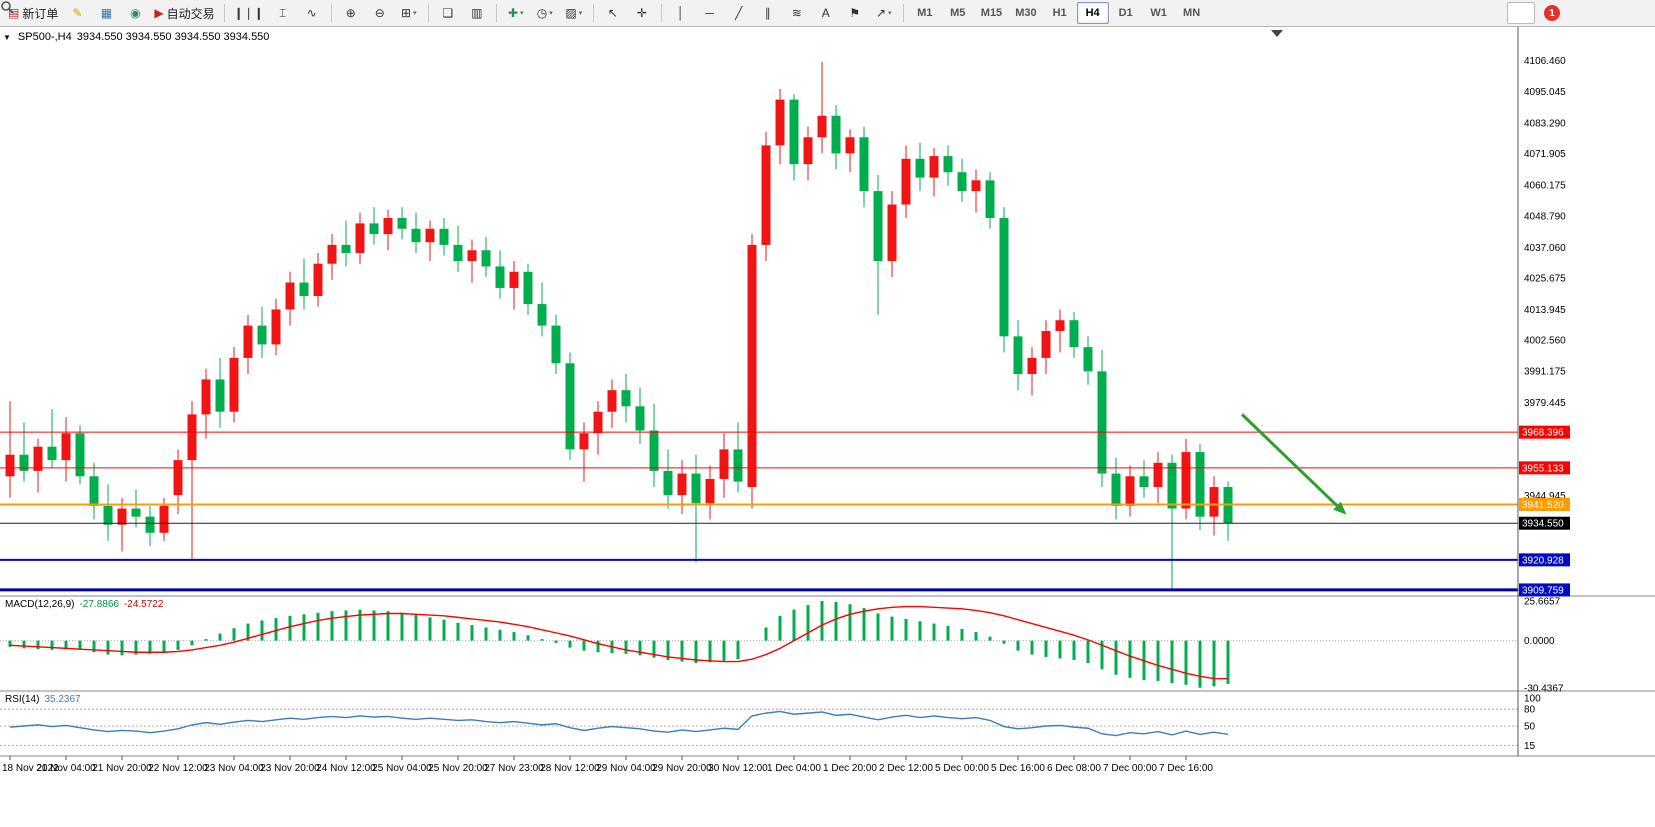 The height and width of the screenshot is (827, 1655). I want to click on vertical-line-icon: │, so click(681, 13).